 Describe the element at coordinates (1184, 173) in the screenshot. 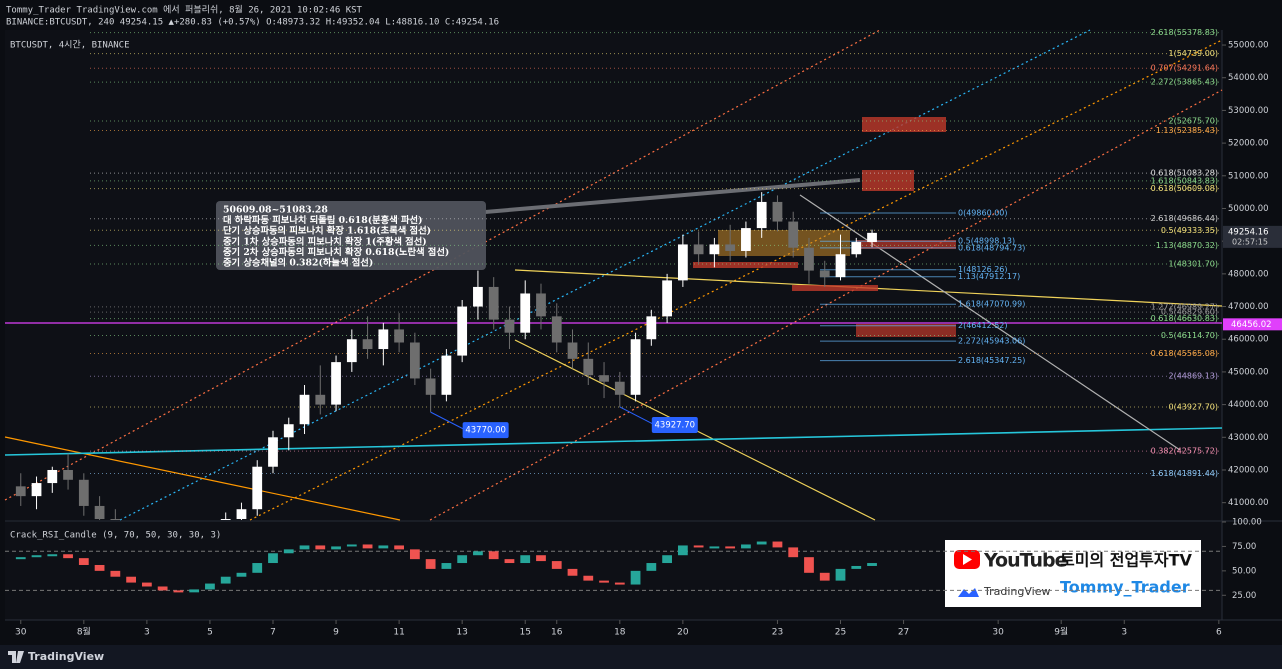

I see `fib-label: 0.618(51083.28)` at that location.